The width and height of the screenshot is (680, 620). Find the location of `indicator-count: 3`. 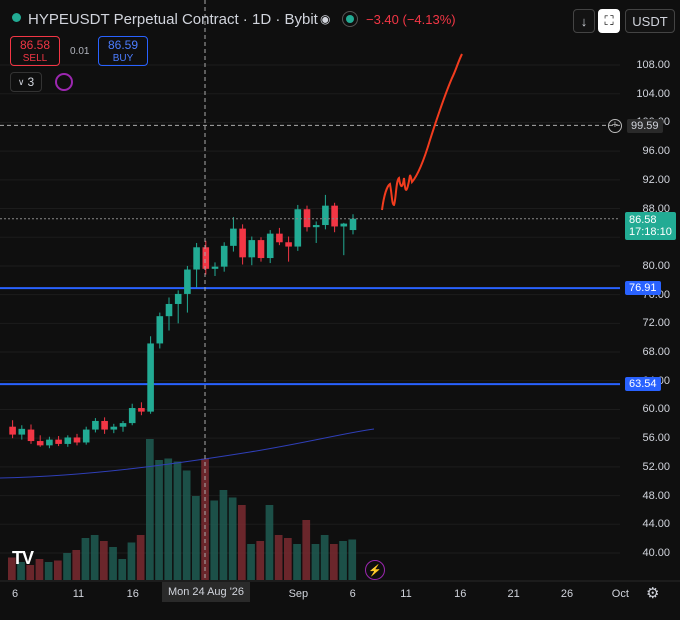

indicator-count: 3 is located at coordinates (31, 82).